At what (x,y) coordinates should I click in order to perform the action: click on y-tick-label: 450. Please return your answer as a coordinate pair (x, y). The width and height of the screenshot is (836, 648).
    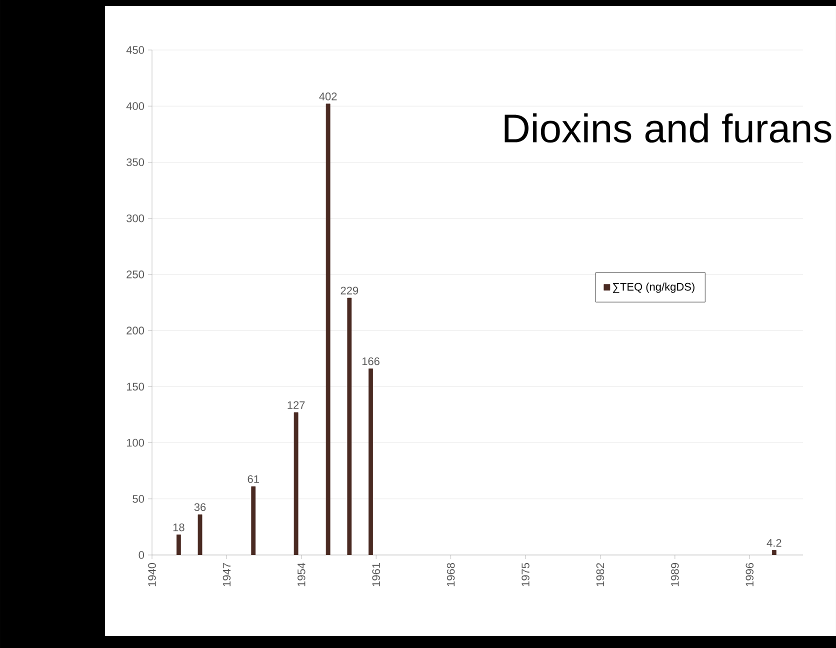
    Looking at the image, I should click on (135, 50).